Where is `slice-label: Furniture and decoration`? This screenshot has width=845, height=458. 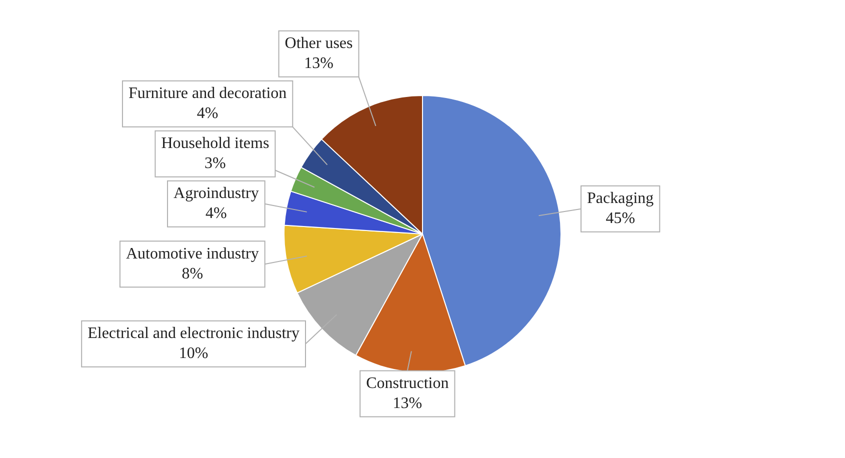
slice-label: Furniture and decoration is located at coordinates (207, 93).